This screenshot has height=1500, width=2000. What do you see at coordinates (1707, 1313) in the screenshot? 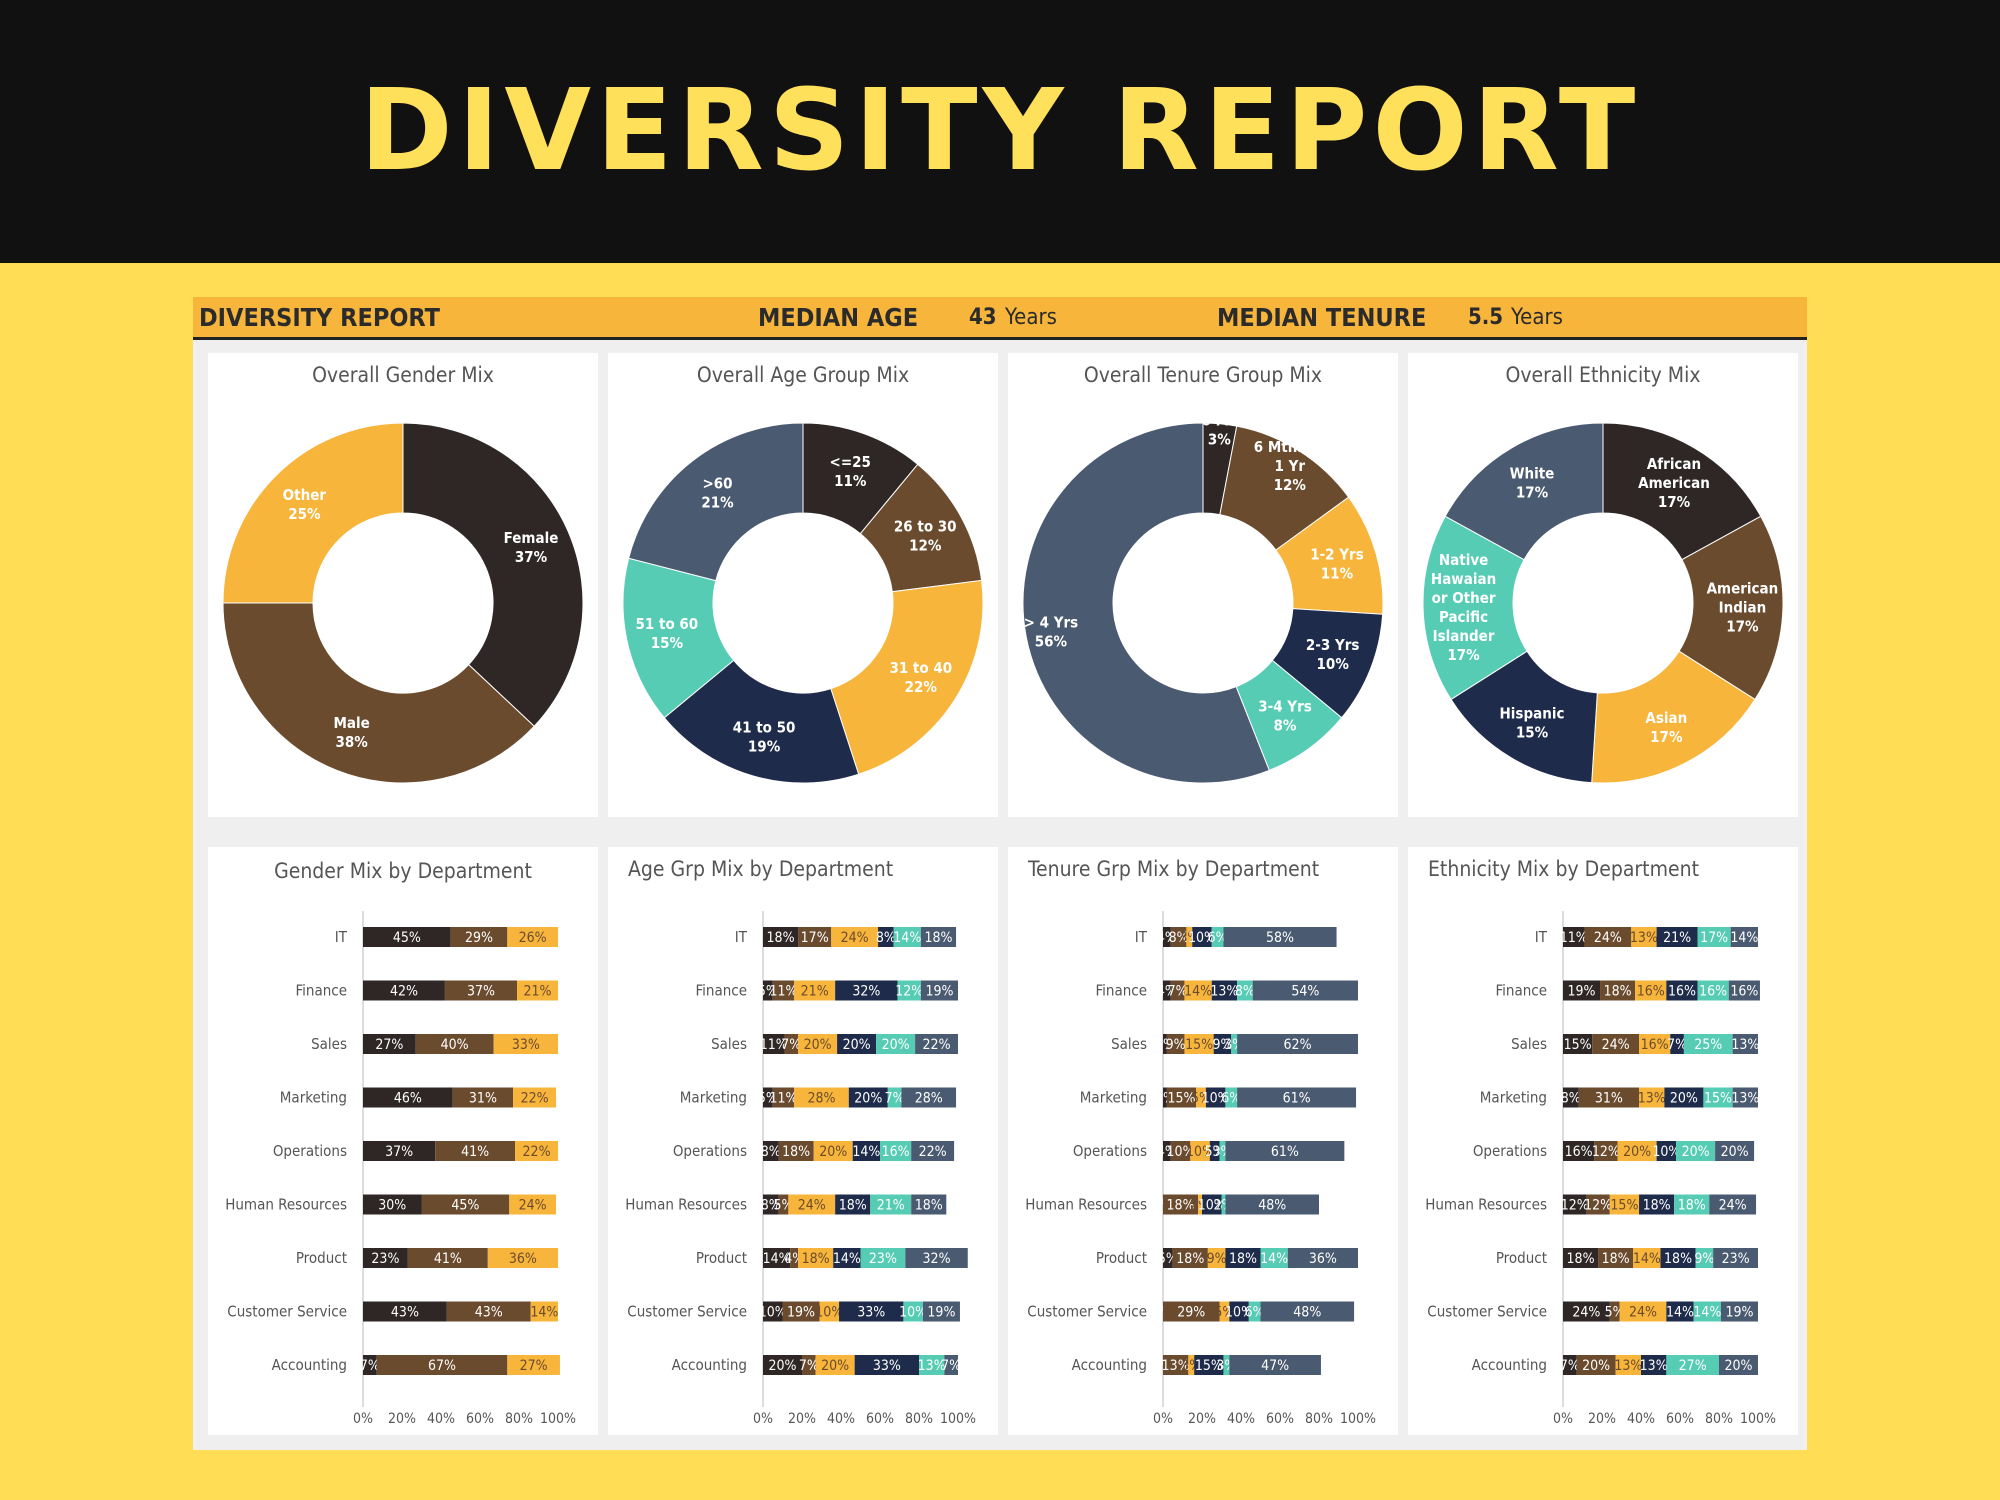
I see `bar-value-label: 14%` at bounding box center [1707, 1313].